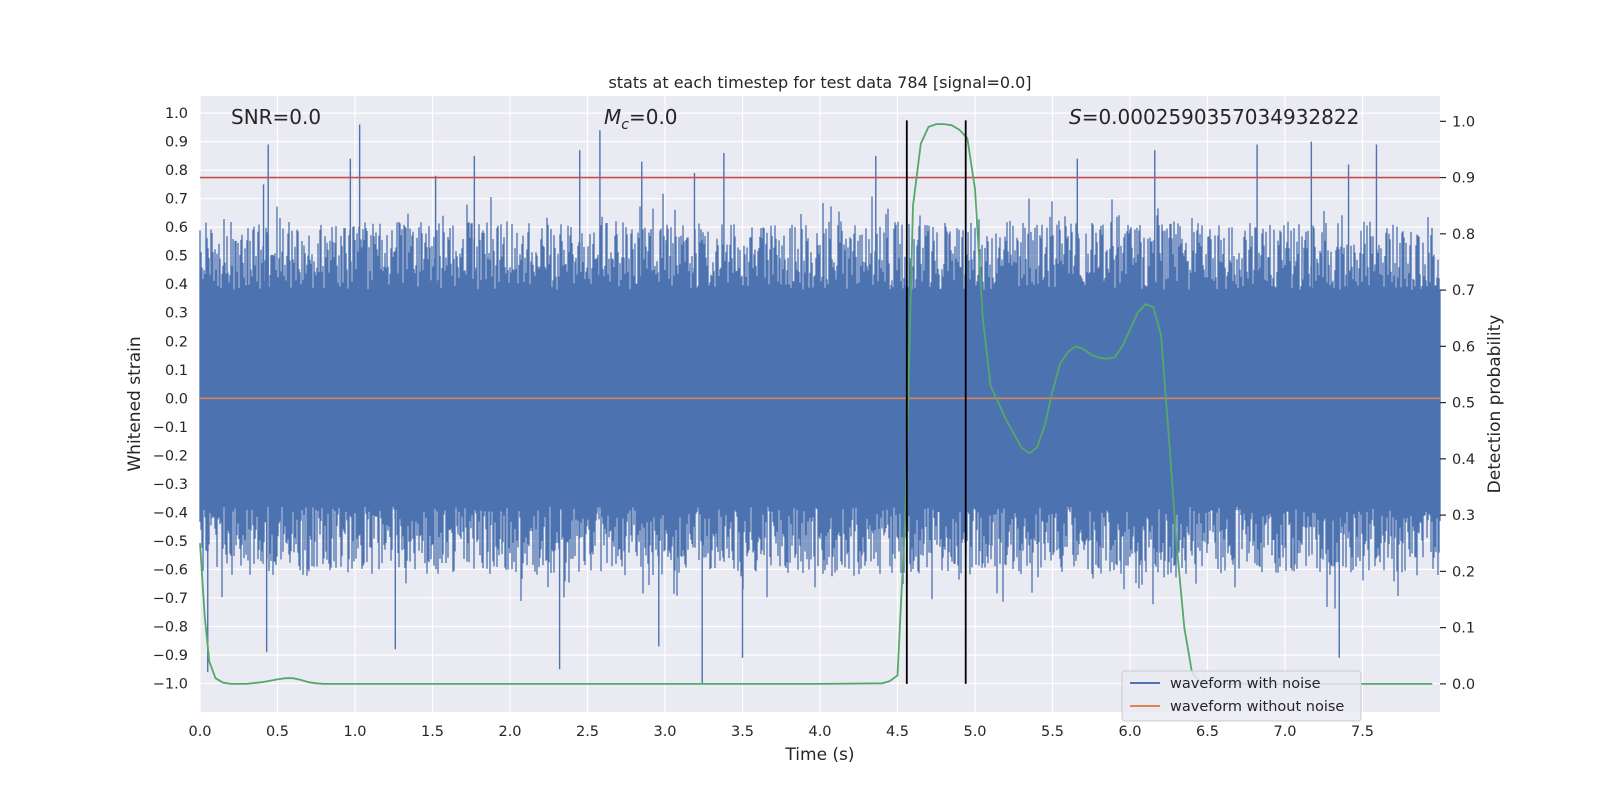 The width and height of the screenshot is (1600, 800). I want to click on y-left-tick-label: −0.4, so click(170, 513).